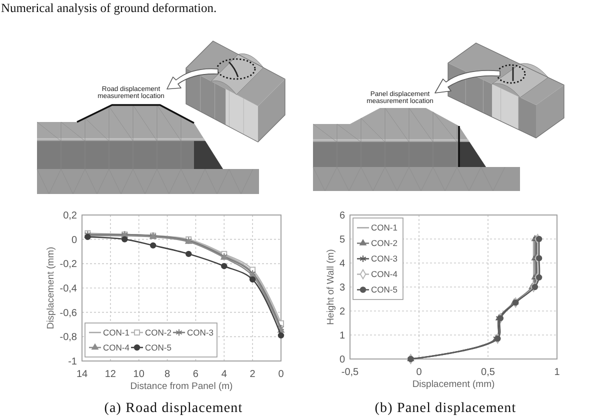 This screenshot has width=589, height=419. Describe the element at coordinates (224, 374) in the screenshot. I see `x-tick-label: 4` at that location.